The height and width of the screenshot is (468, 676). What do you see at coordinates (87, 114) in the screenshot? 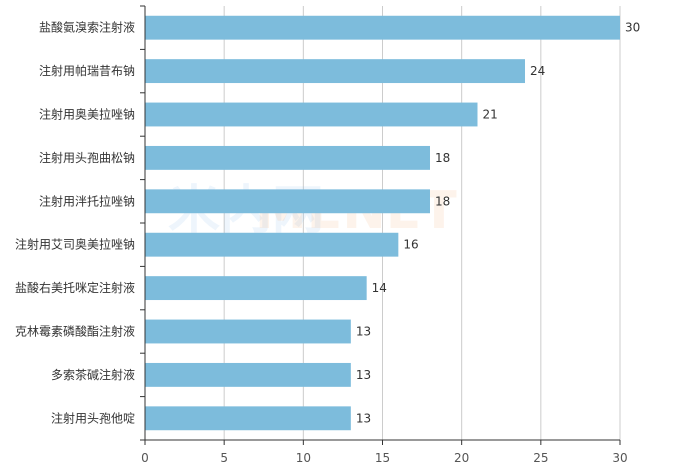
I see `category-label-3: 注射用奥美拉唑钠` at bounding box center [87, 114].